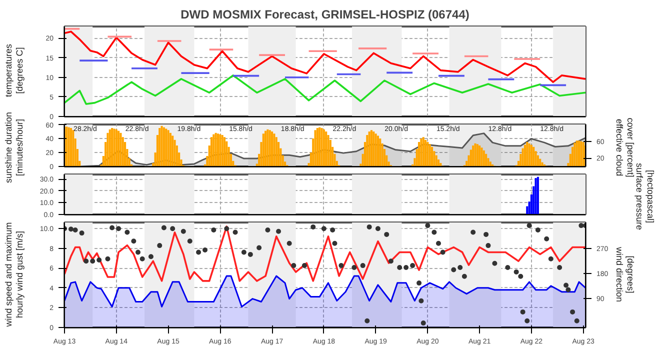  What do you see at coordinates (14, 148) in the screenshot?
I see `y-axis-title: sunshine duration [minutes/hour]` at bounding box center [14, 148].